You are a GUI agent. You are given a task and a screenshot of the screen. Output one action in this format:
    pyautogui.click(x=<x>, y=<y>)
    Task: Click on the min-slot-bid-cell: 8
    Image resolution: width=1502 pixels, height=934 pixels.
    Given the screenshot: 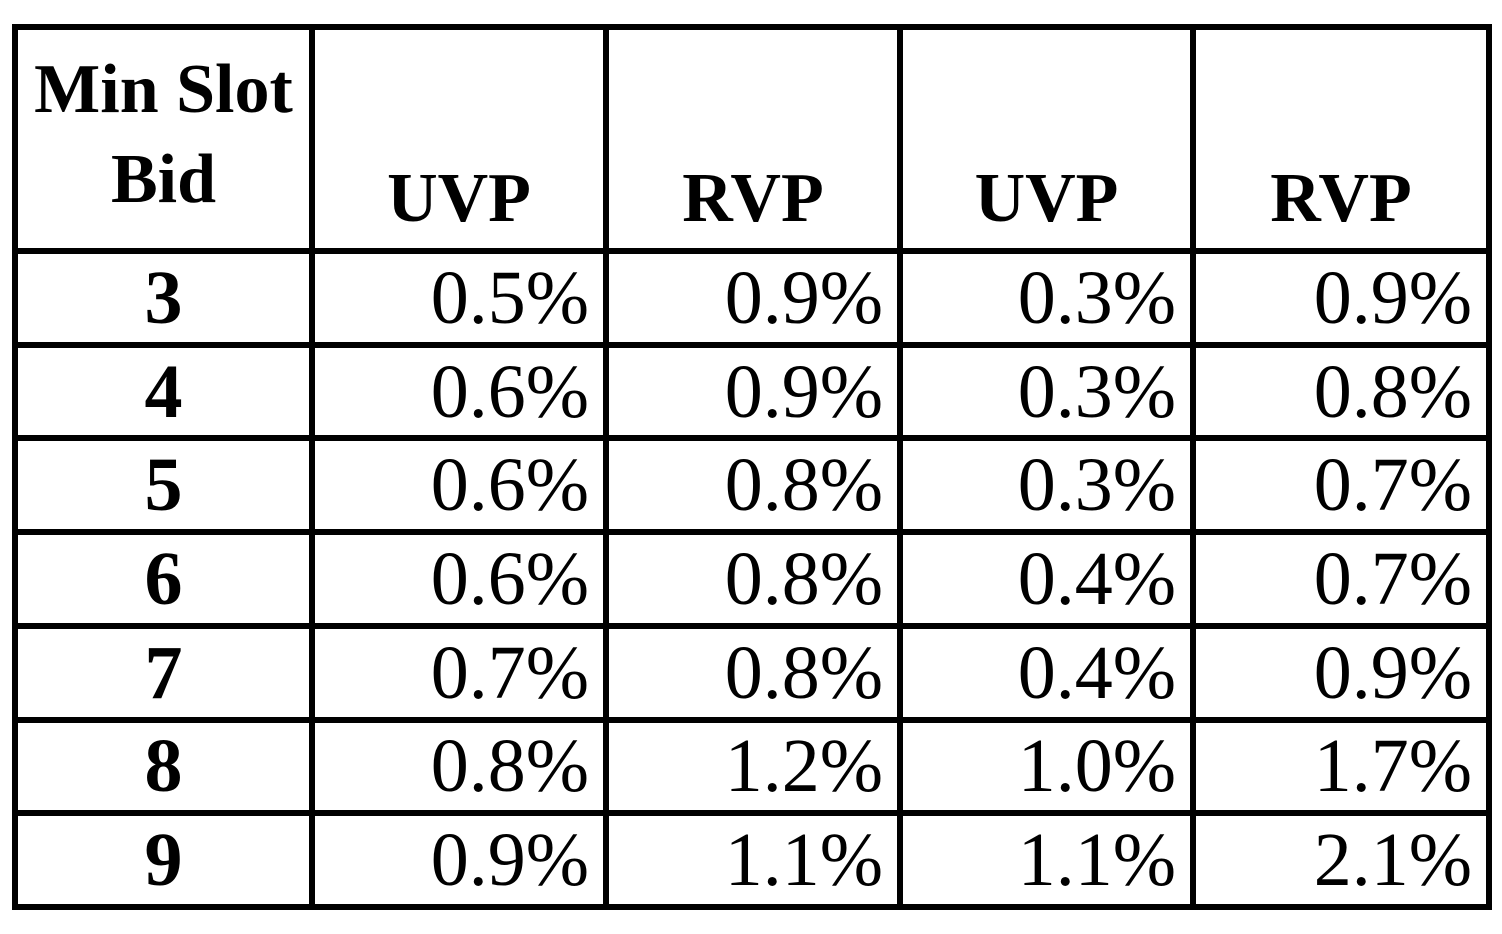 What is the action you would take?
    pyautogui.click(x=163, y=766)
    